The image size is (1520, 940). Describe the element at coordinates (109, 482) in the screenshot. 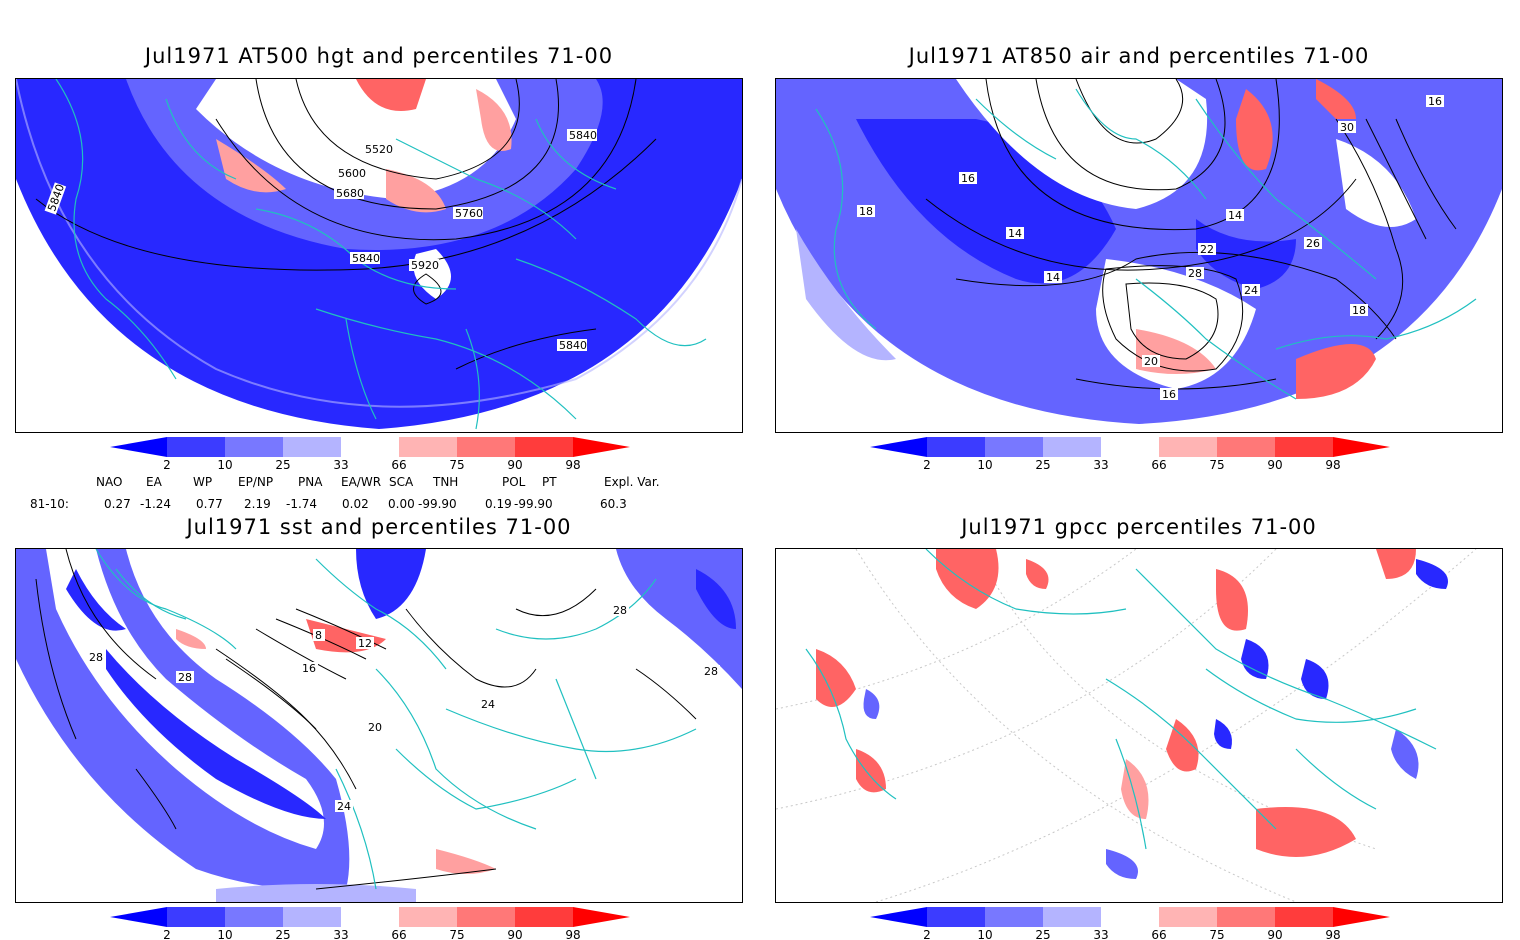

I see `index-header: NAO` at that location.